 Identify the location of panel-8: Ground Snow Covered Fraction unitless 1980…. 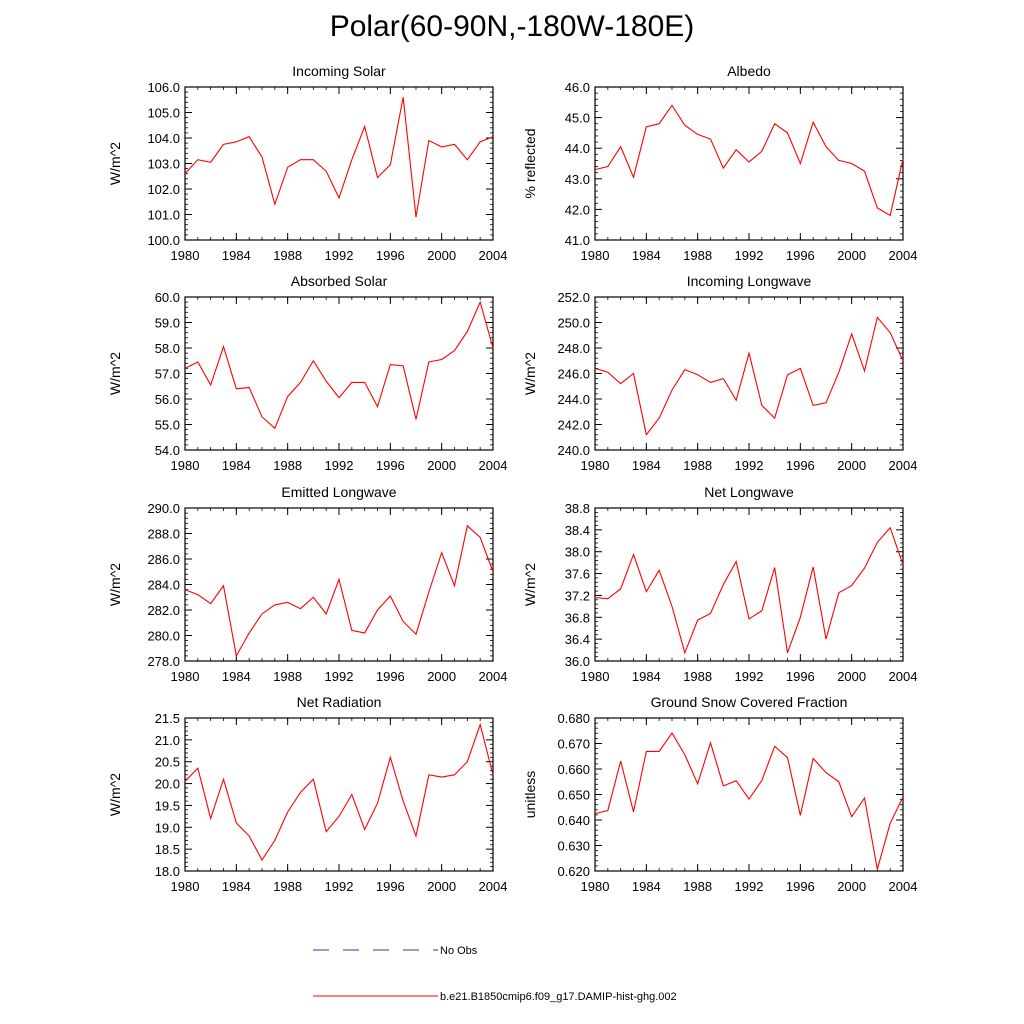
(719, 794).